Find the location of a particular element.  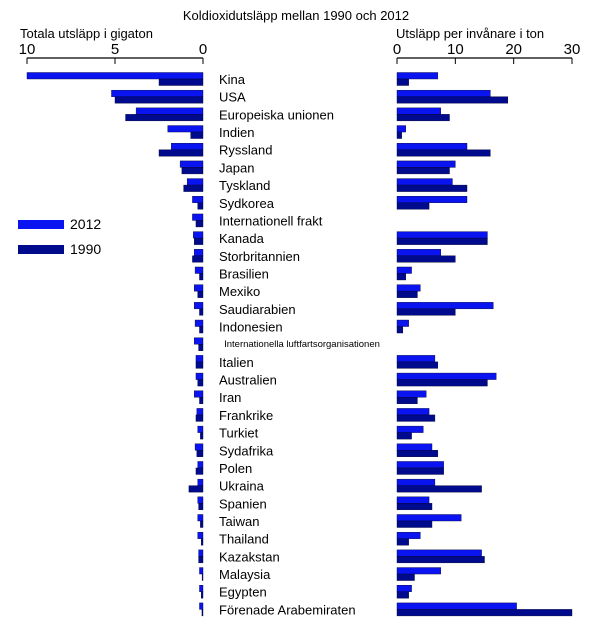

legend-label-2012: 2012 is located at coordinates (85, 224).